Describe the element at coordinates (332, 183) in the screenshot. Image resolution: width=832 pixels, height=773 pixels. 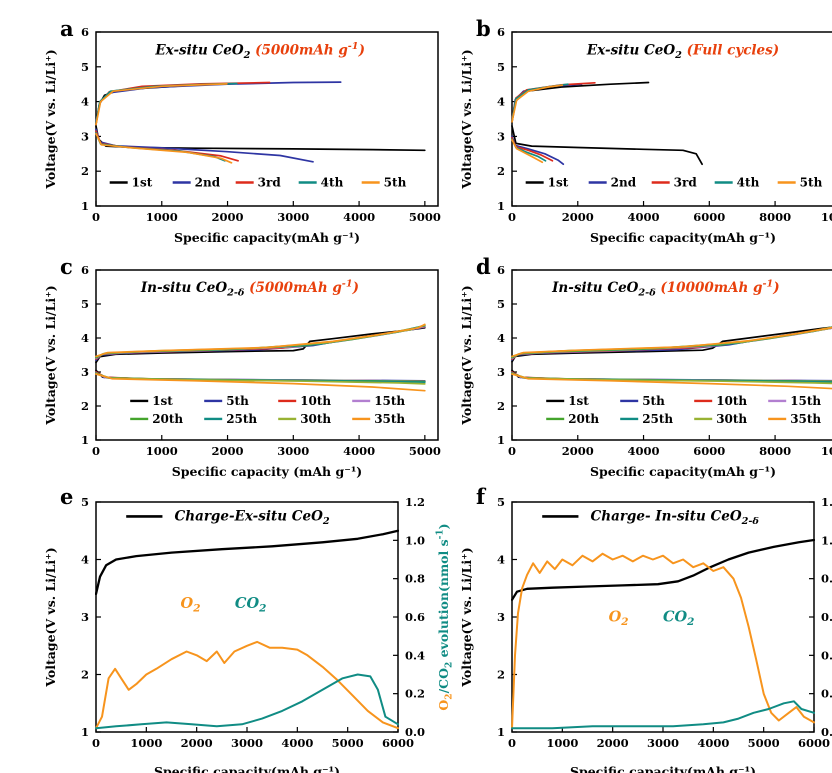
I see `svg-text: 4th` at that location.